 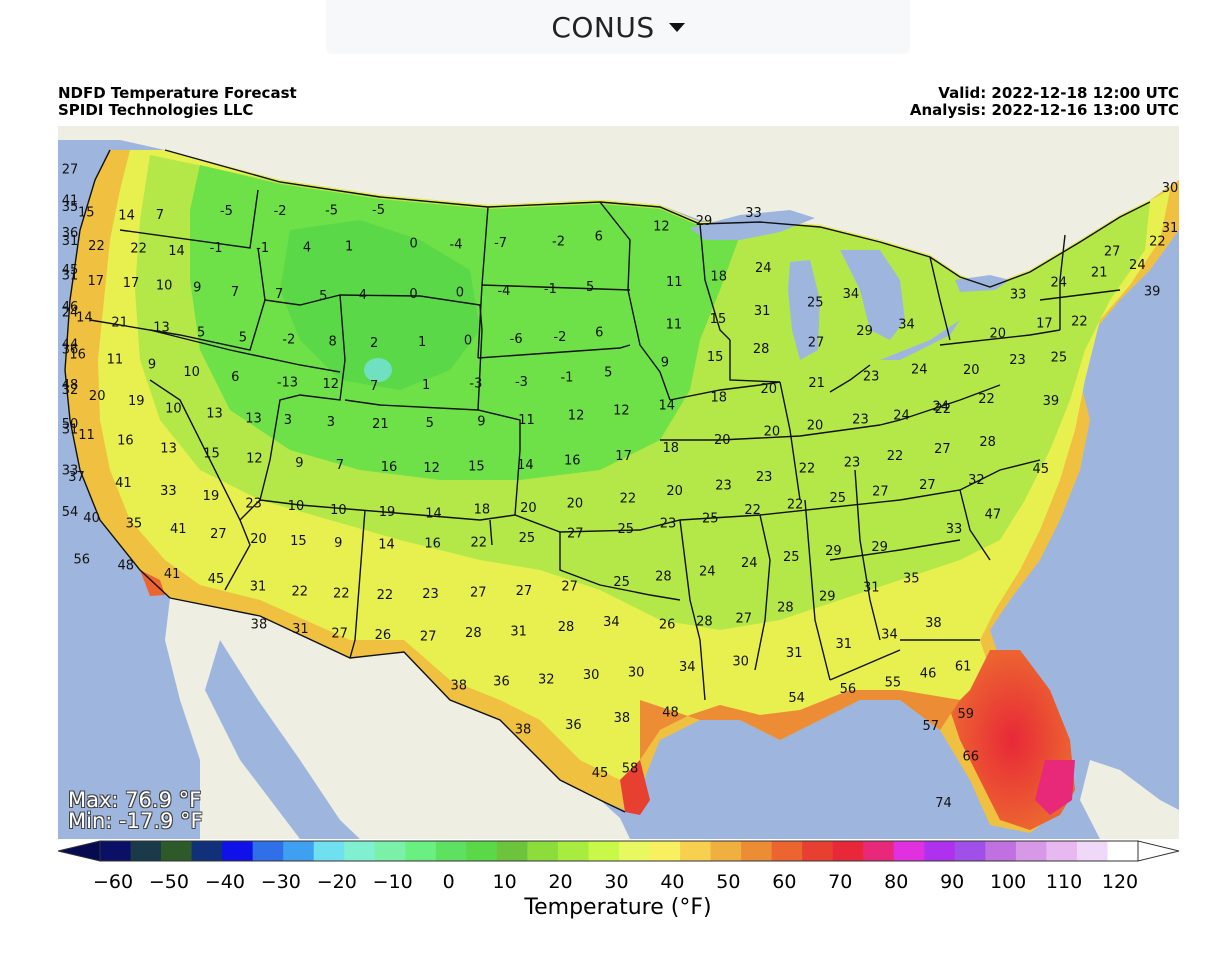 What do you see at coordinates (430, 423) in the screenshot?
I see `map-value-label: 5` at bounding box center [430, 423].